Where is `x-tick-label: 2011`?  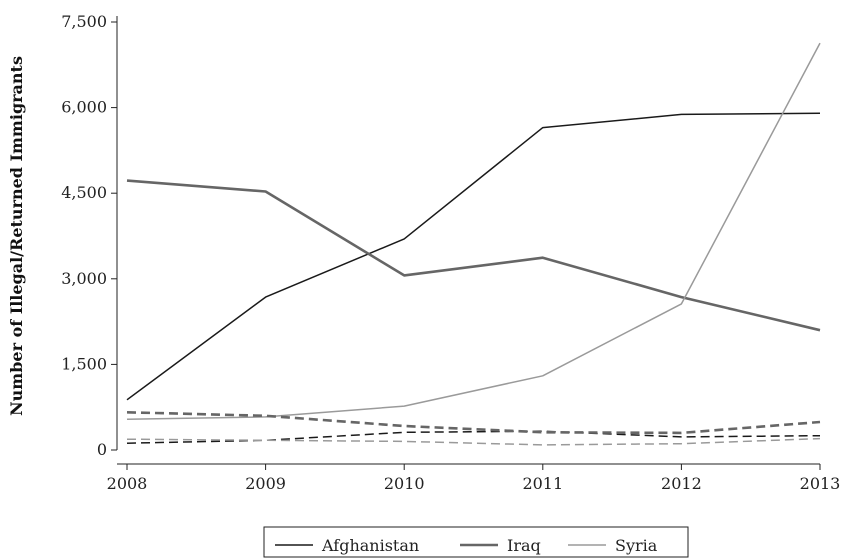
x-tick-label: 2011 is located at coordinates (542, 483).